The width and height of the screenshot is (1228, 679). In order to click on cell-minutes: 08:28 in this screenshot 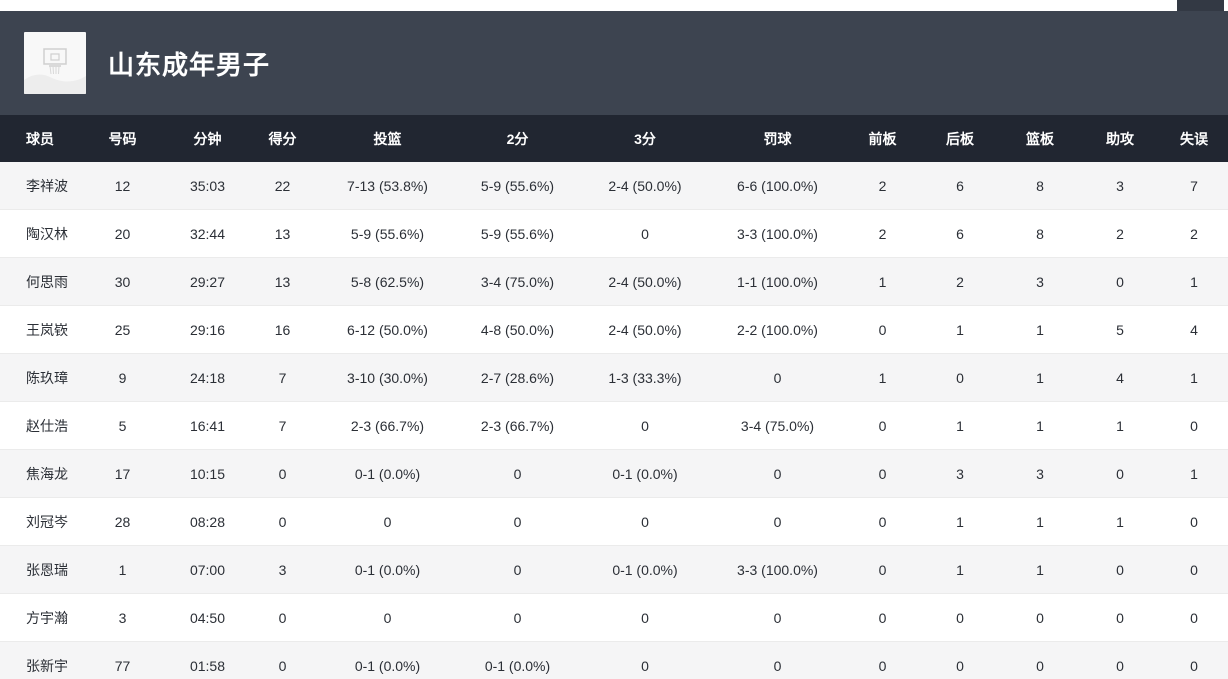, I will do `click(207, 521)`.